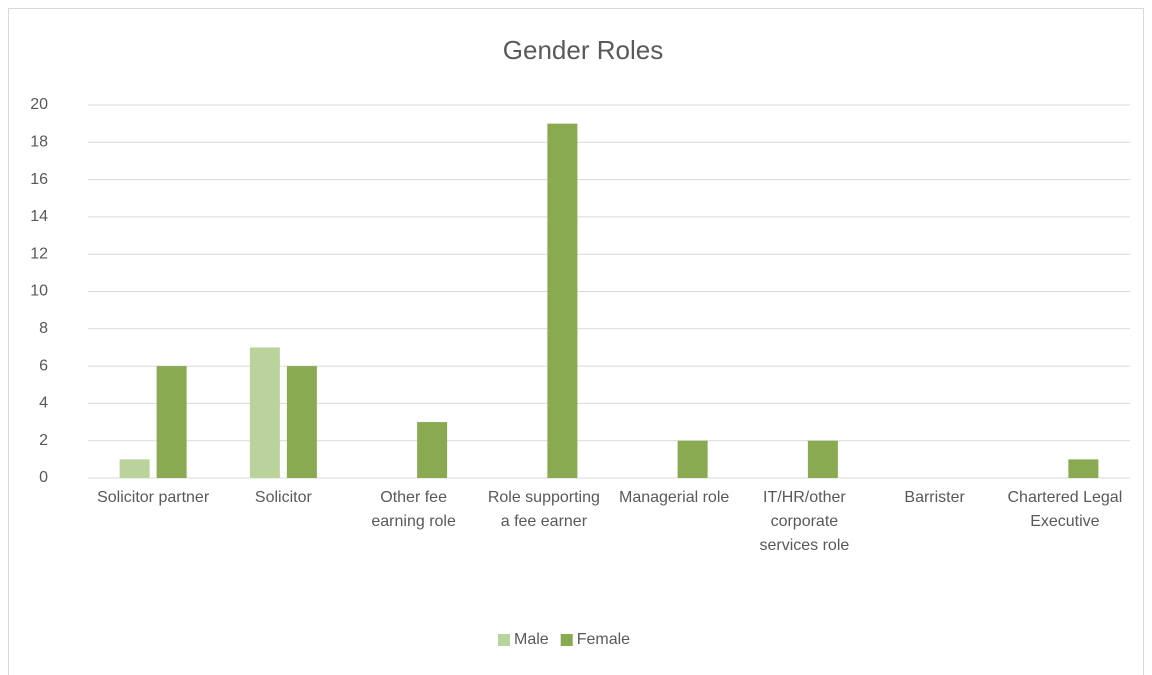 Image resolution: width=1152 pixels, height=675 pixels. Describe the element at coordinates (1065, 509) in the screenshot. I see `x-tick-label: Chartered Legal Executive` at that location.